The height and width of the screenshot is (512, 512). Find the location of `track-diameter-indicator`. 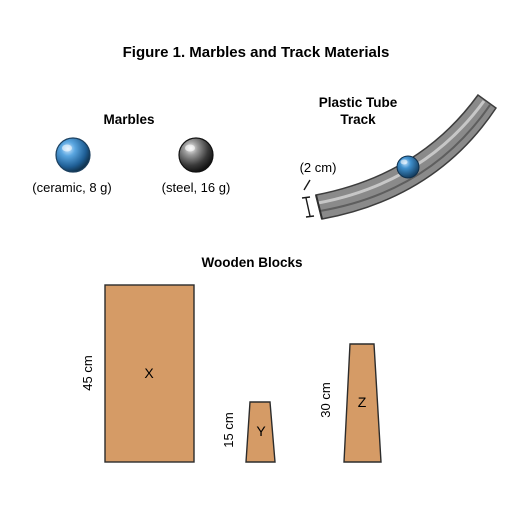

track-diameter-indicator is located at coordinates (308, 198).